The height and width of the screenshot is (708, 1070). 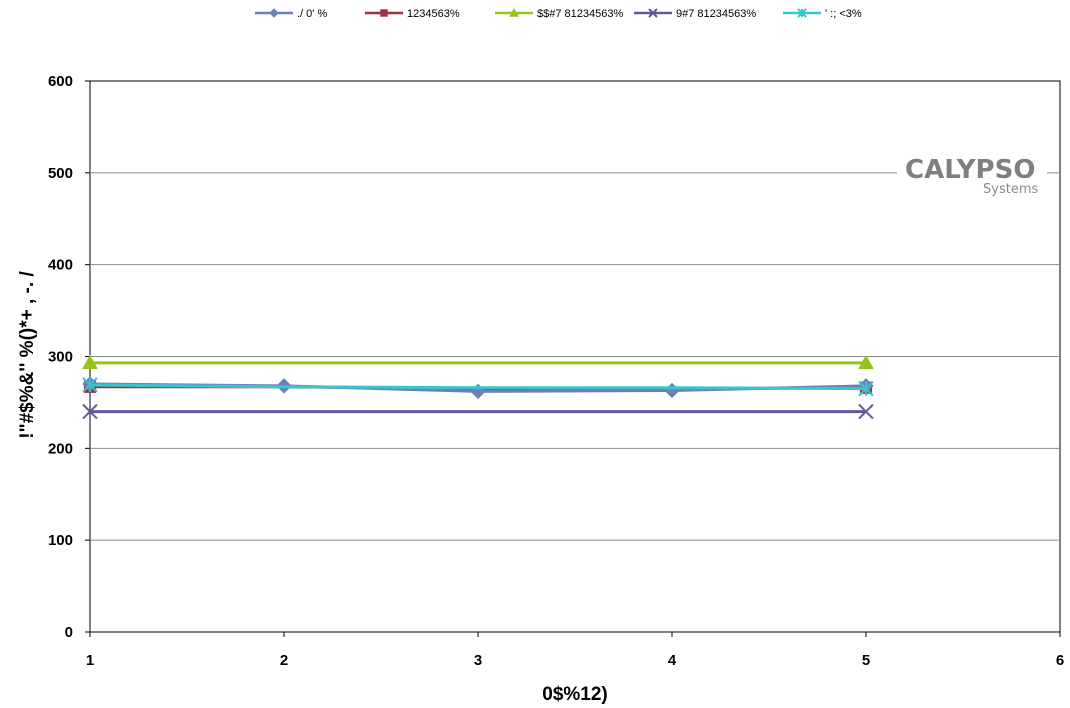 I want to click on x-tick-label: 6, so click(x=1060, y=660).